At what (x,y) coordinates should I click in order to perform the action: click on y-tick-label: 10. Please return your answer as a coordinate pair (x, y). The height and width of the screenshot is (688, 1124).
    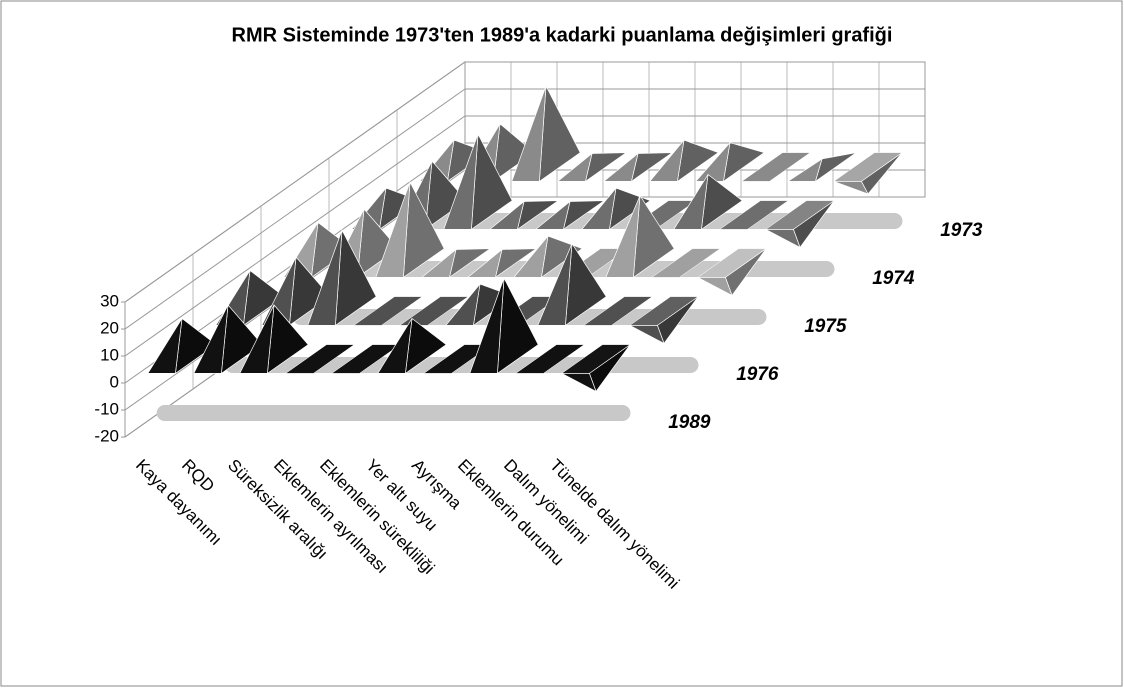
    Looking at the image, I should click on (109, 354).